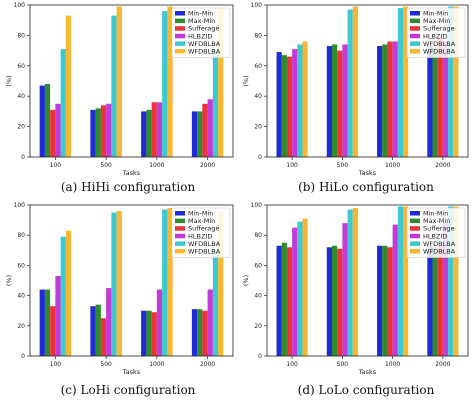 The height and width of the screenshot is (400, 474). What do you see at coordinates (366, 187) in the screenshot?
I see `panel-caption: (b) HiLo configuration` at bounding box center [366, 187].